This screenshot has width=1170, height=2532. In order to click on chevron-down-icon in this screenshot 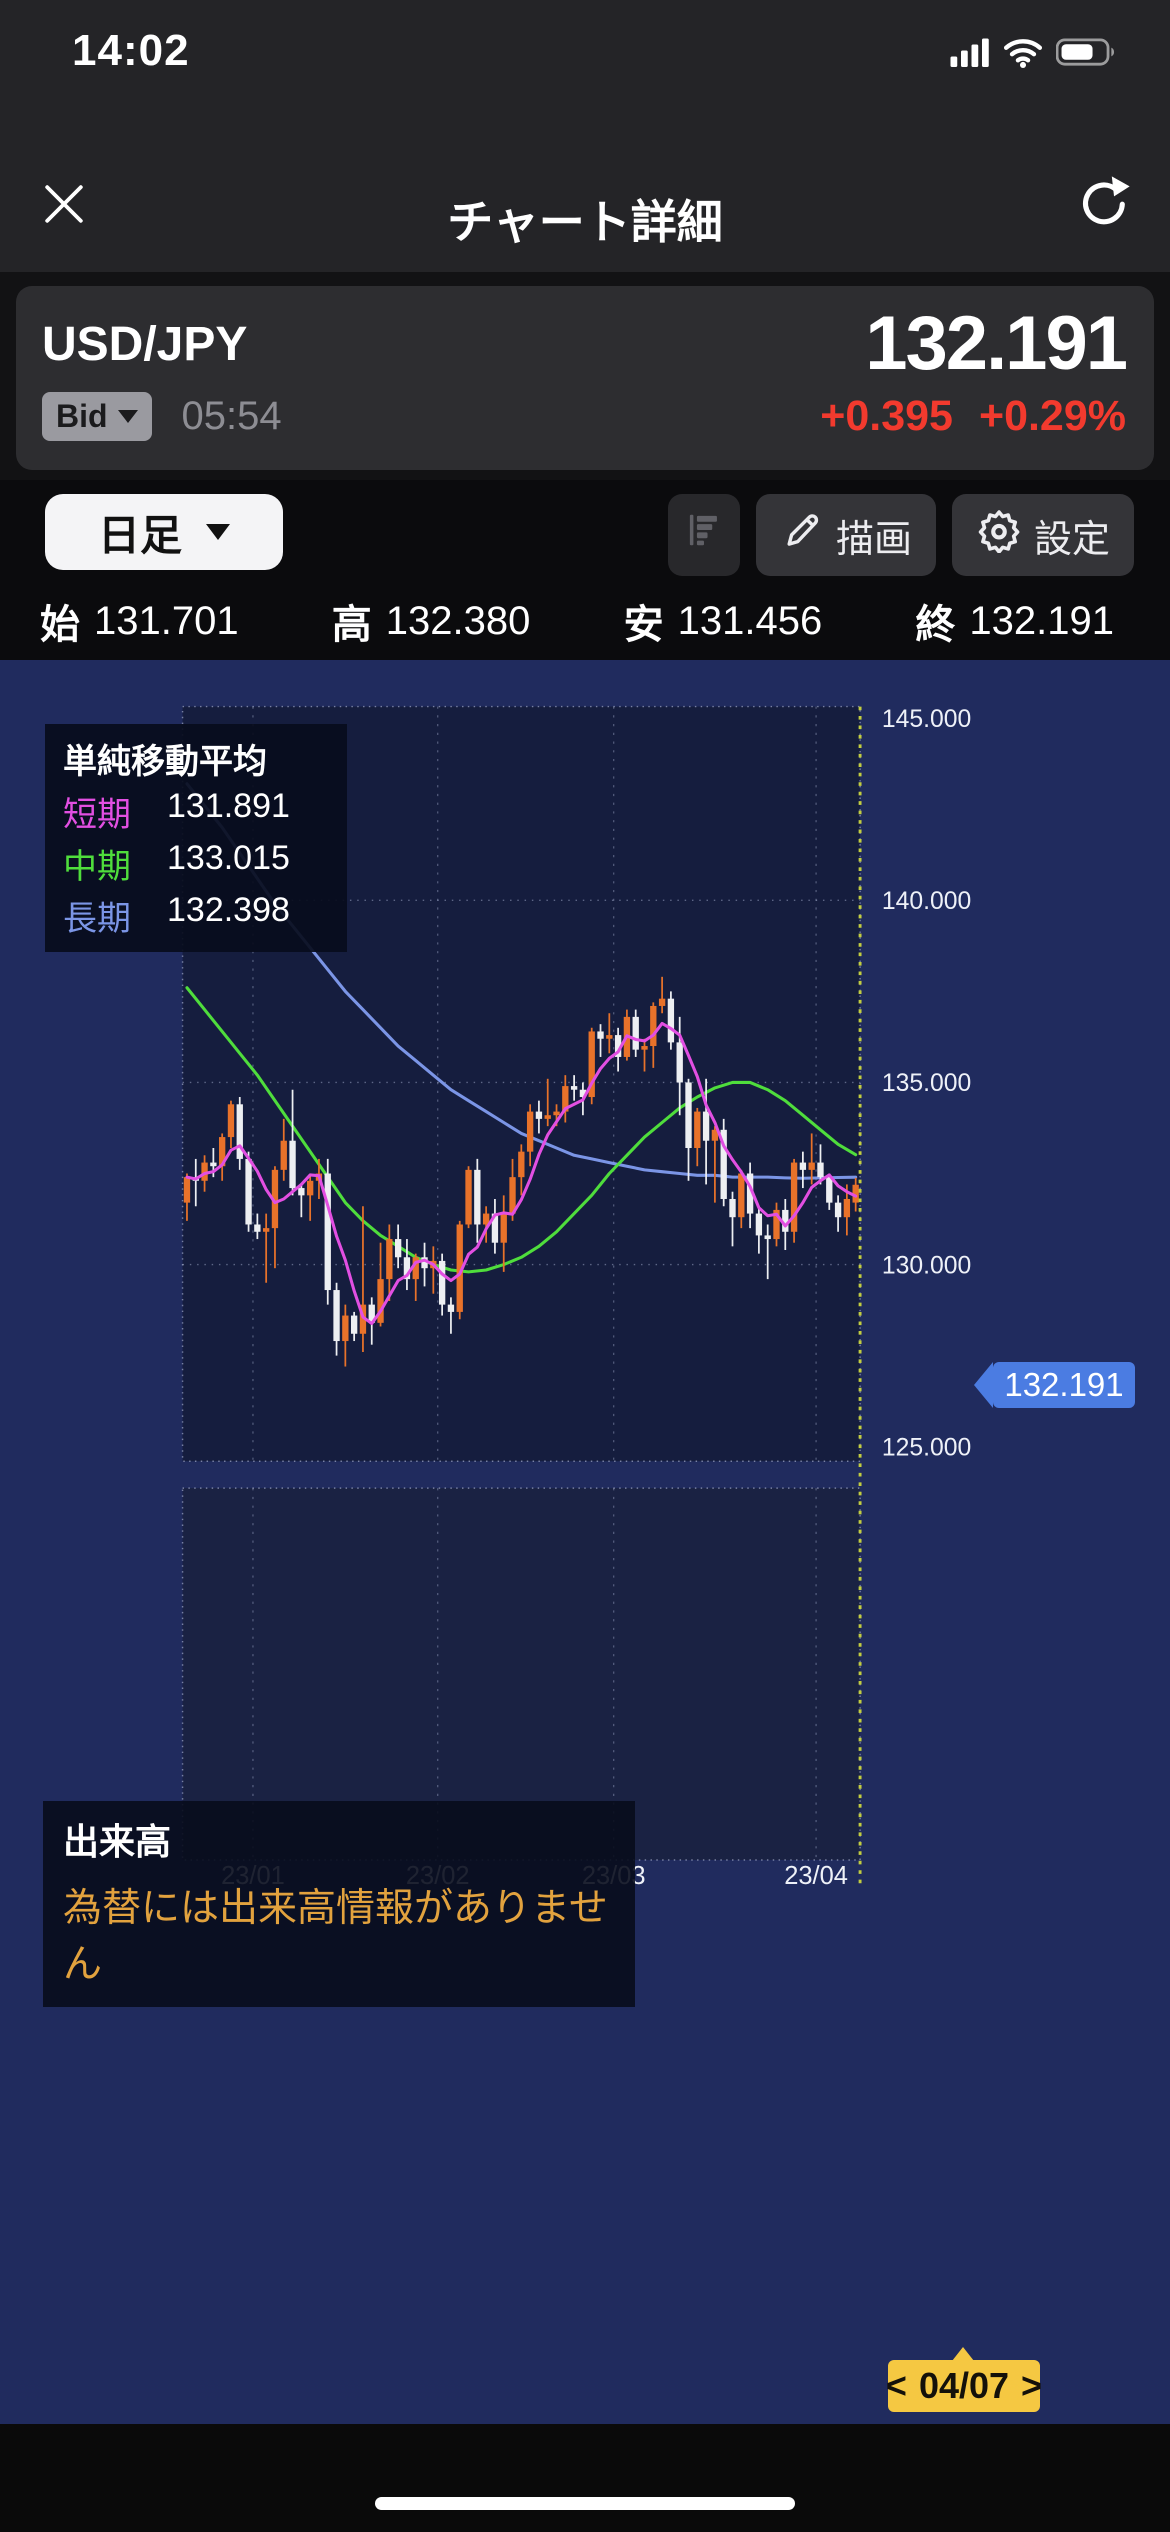, I will do `click(127, 416)`.